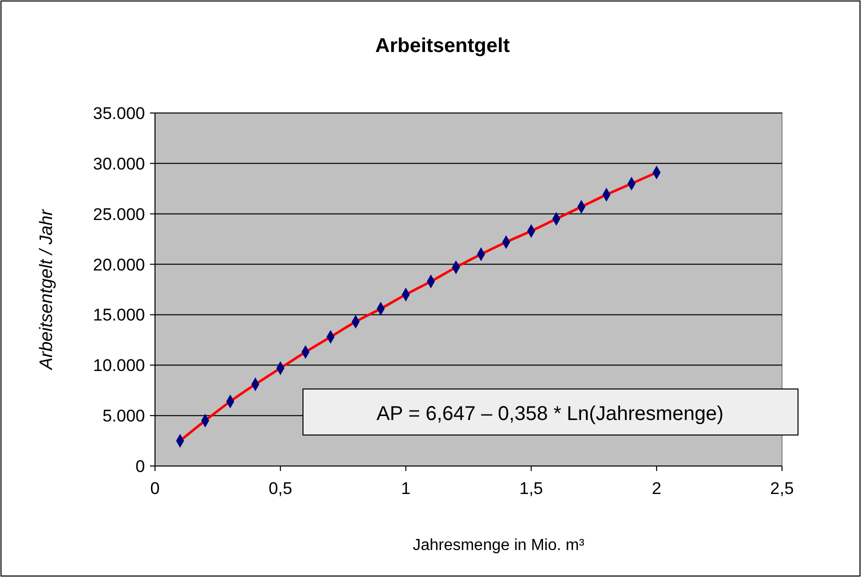 This screenshot has width=861, height=577. What do you see at coordinates (46, 289) in the screenshot?
I see `y-axis-title: Arbeitsentgelt / Jahr` at bounding box center [46, 289].